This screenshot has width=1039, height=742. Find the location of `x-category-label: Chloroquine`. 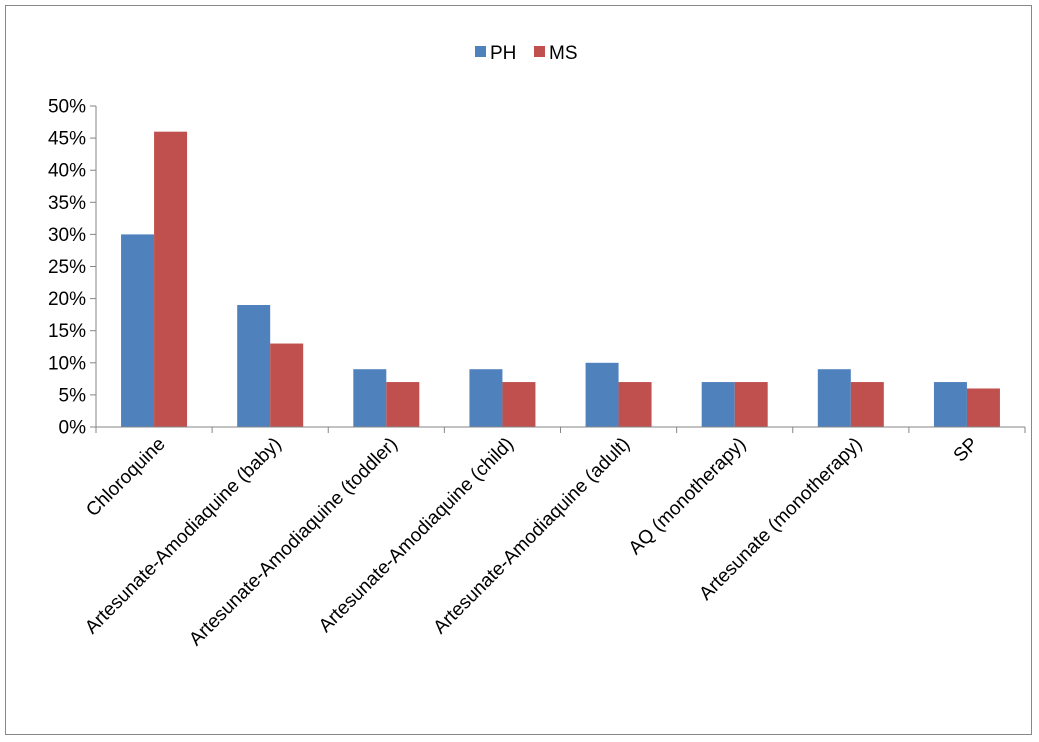

x-category-label: Chloroquine is located at coordinates (125, 477).